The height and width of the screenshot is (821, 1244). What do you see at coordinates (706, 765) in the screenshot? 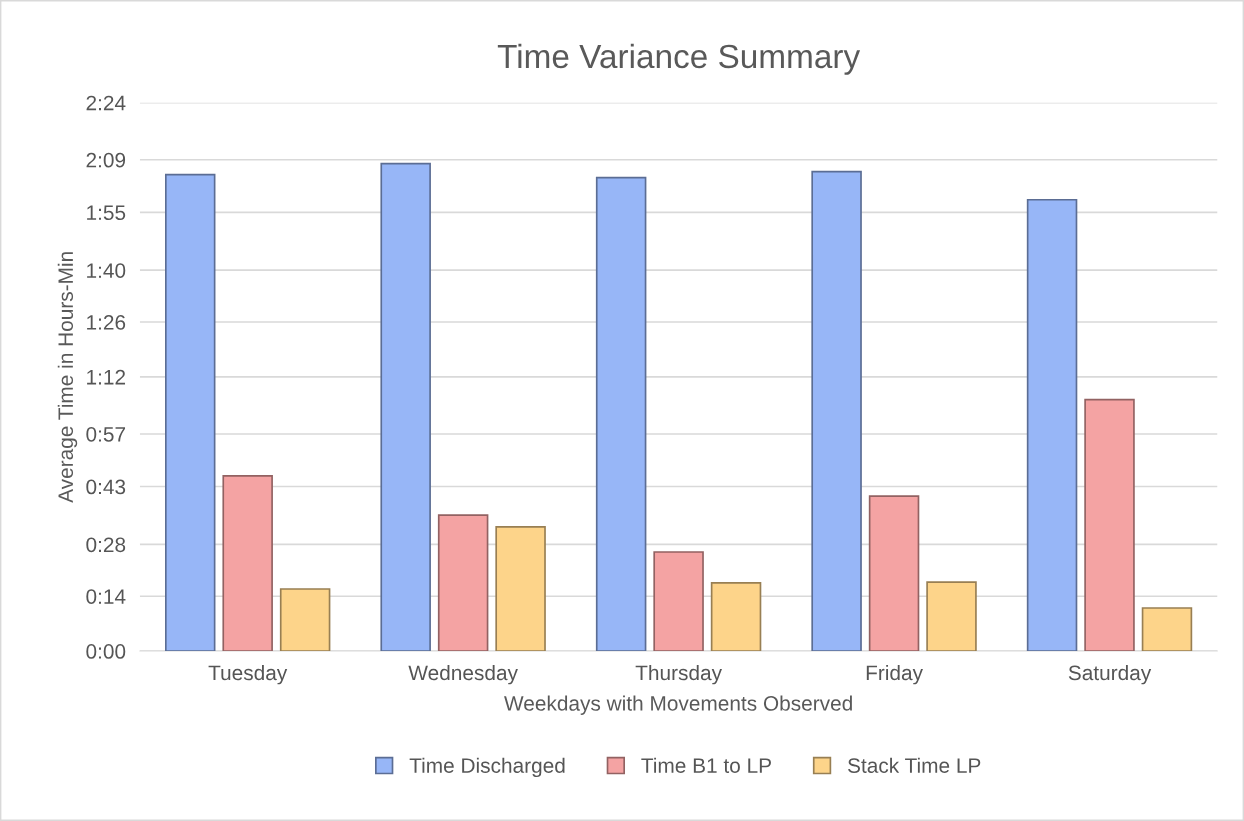
I see `legend-label: Time B1 to LP` at bounding box center [706, 765].